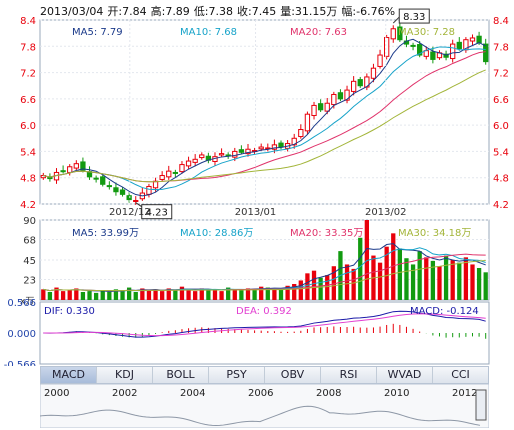 The width and height of the screenshot is (514, 430). Describe the element at coordinates (28, 205) in the screenshot. I see `price-tick-left: 4.2` at that location.